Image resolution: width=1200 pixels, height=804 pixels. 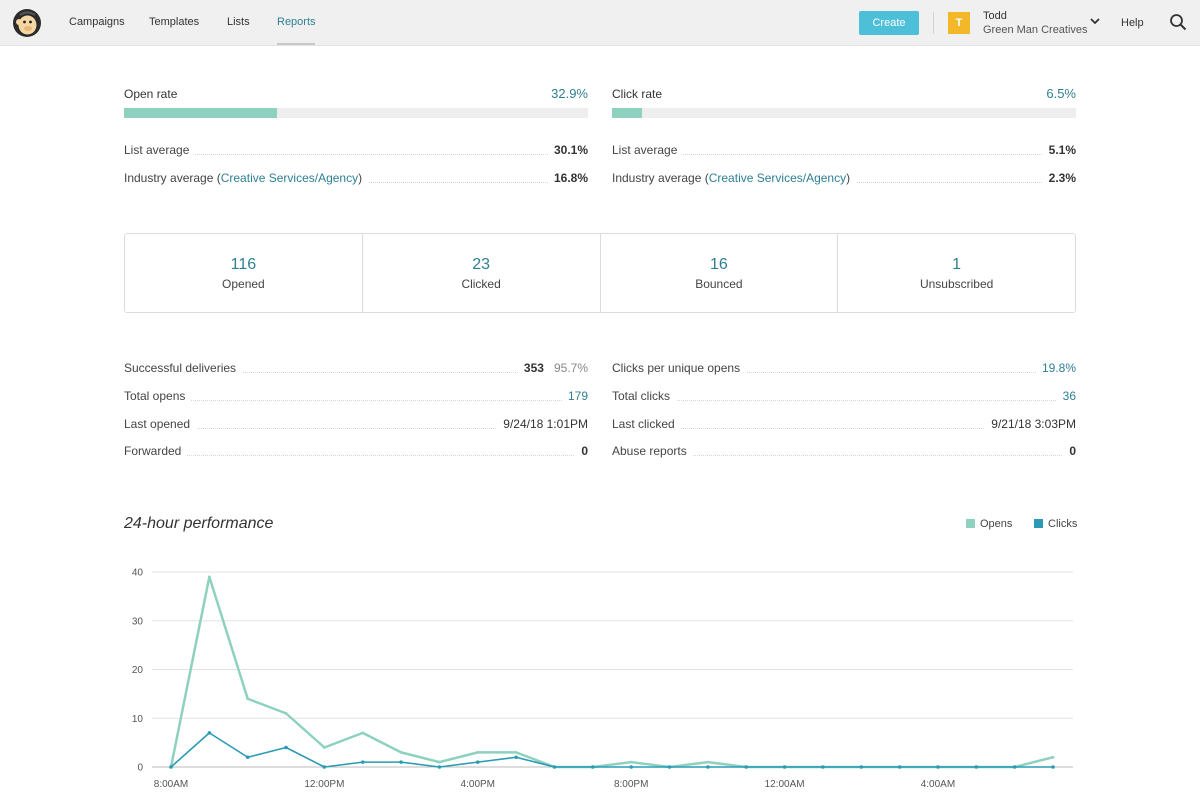 I want to click on click-rate-bar, so click(x=844, y=113).